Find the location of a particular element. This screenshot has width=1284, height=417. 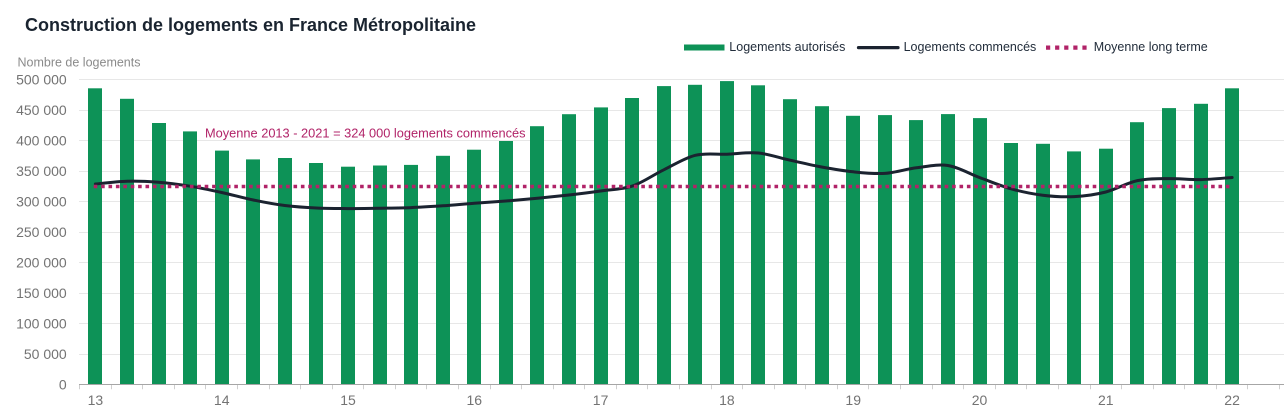

svg-text: Nombre de logements is located at coordinates (79, 62).